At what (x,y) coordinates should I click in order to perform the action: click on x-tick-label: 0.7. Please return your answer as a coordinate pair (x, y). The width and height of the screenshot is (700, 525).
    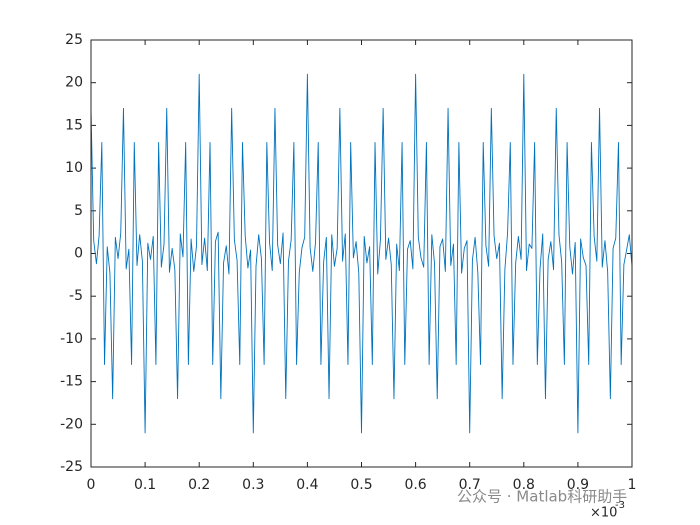
    Looking at the image, I should click on (470, 485).